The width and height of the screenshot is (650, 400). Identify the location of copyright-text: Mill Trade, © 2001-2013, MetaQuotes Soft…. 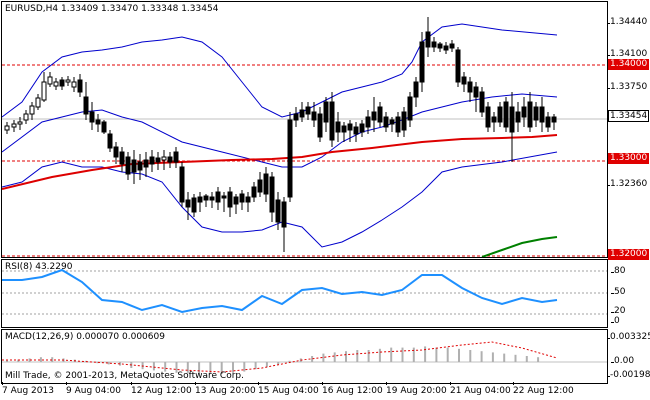
(124, 376).